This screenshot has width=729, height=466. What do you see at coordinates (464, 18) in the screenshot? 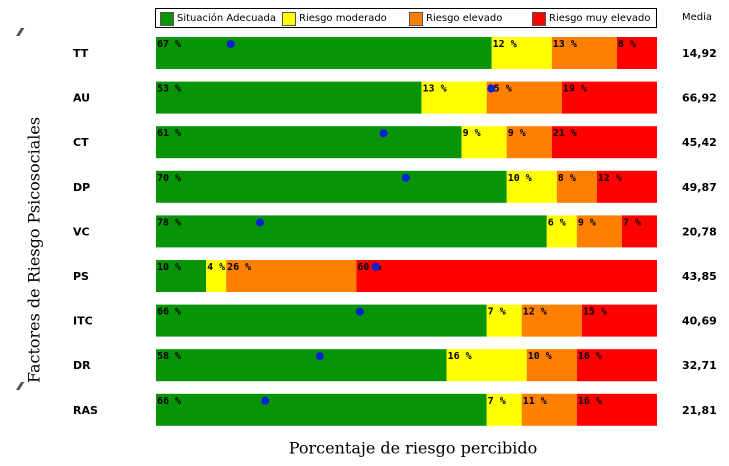
I see `legend-label: Riesgo elevado` at bounding box center [464, 18].